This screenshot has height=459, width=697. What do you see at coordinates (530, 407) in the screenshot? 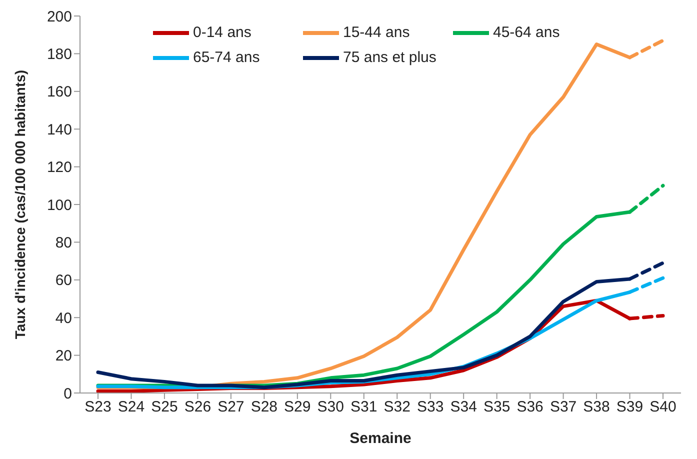
I see `x-tick-label: S36` at bounding box center [530, 407].